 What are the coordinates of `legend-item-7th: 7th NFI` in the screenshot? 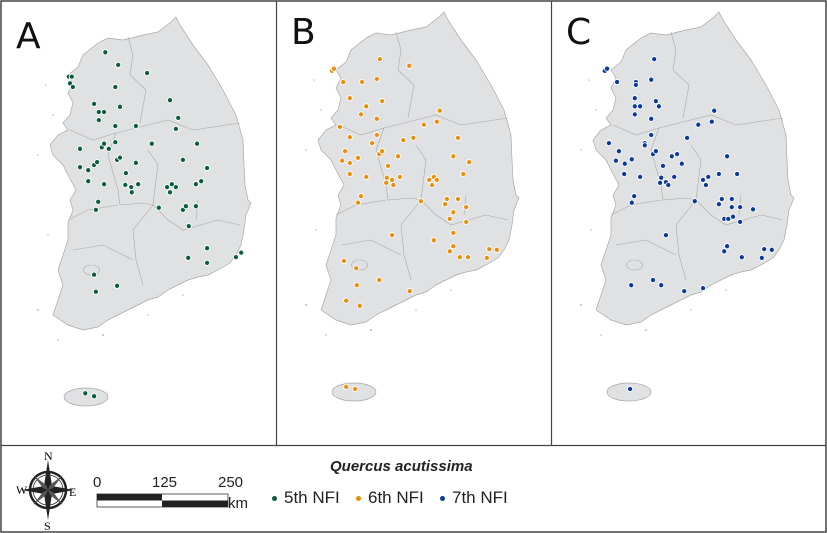 It's located at (480, 497).